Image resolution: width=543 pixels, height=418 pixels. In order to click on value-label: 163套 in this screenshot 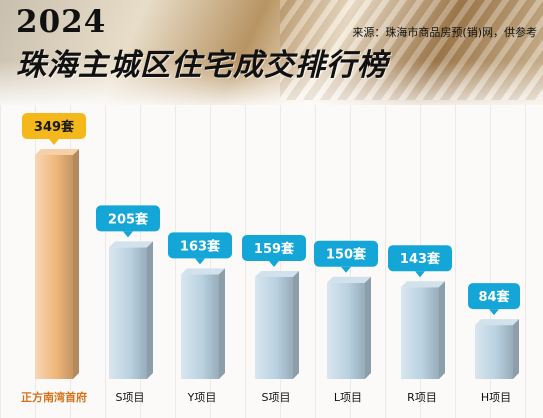, I will do `click(200, 246)`.